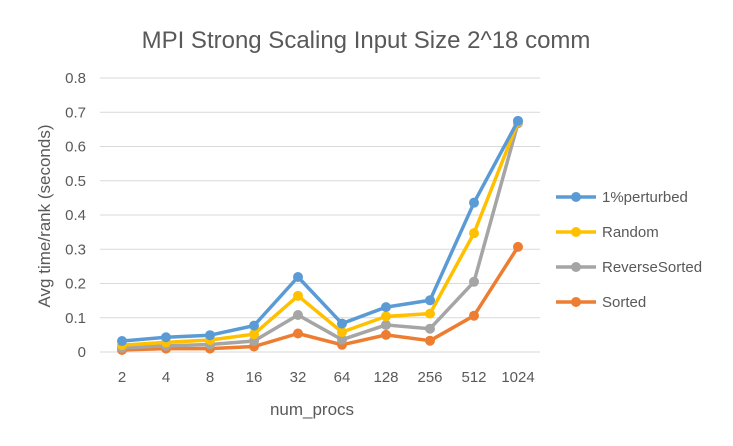  I want to click on legend: 1%perturbed Random ReverseSorted Sorted, so click(629, 250).